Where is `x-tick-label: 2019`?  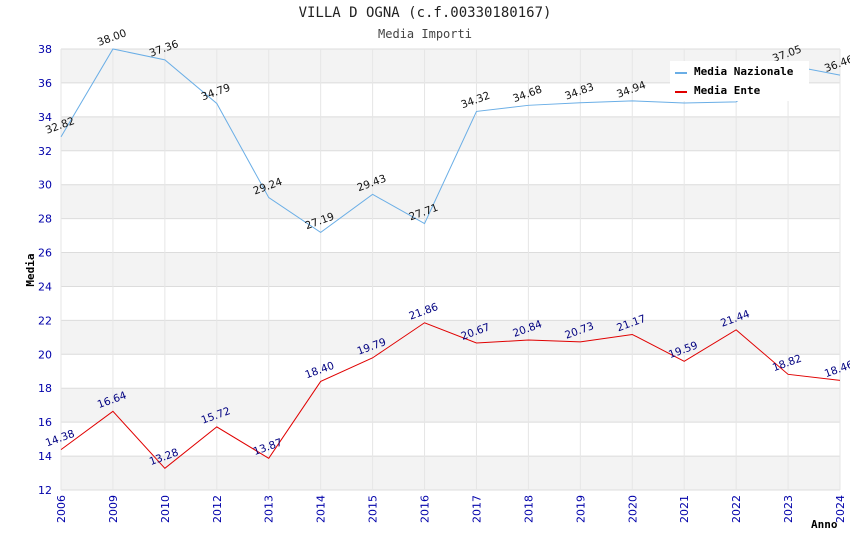
x-tick-label: 2019 is located at coordinates (580, 509).